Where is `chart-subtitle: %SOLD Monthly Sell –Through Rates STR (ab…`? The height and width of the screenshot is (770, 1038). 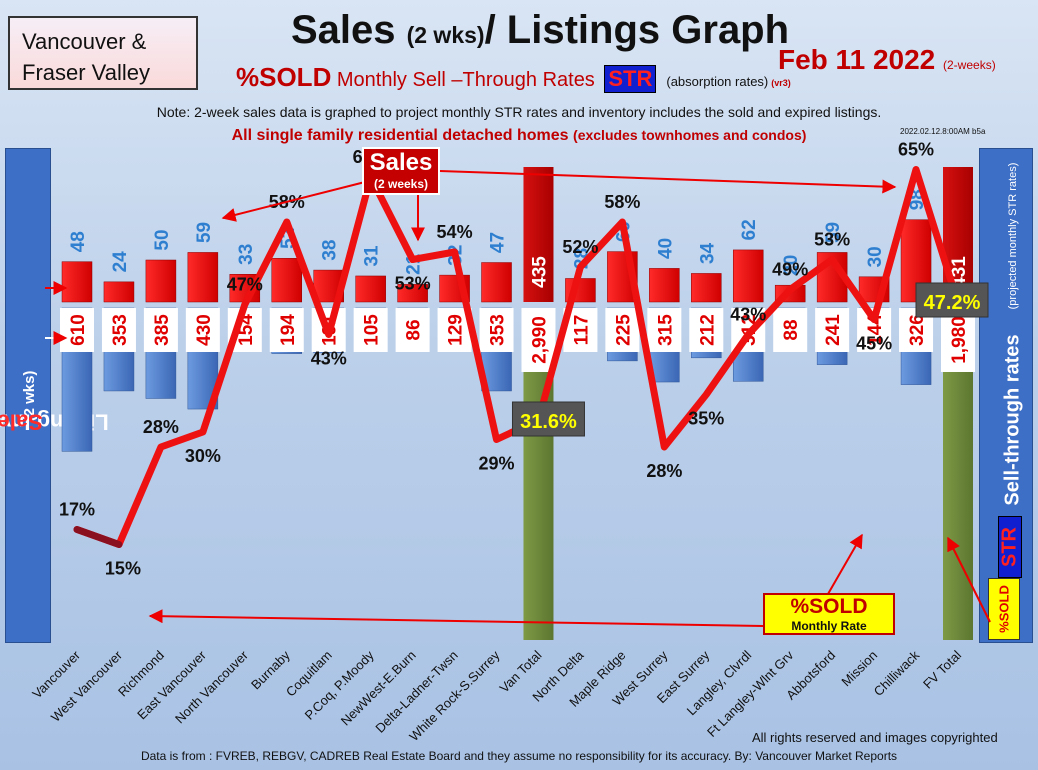 chart-subtitle: %SOLD Monthly Sell –Through Rates STR (ab… is located at coordinates (513, 77).